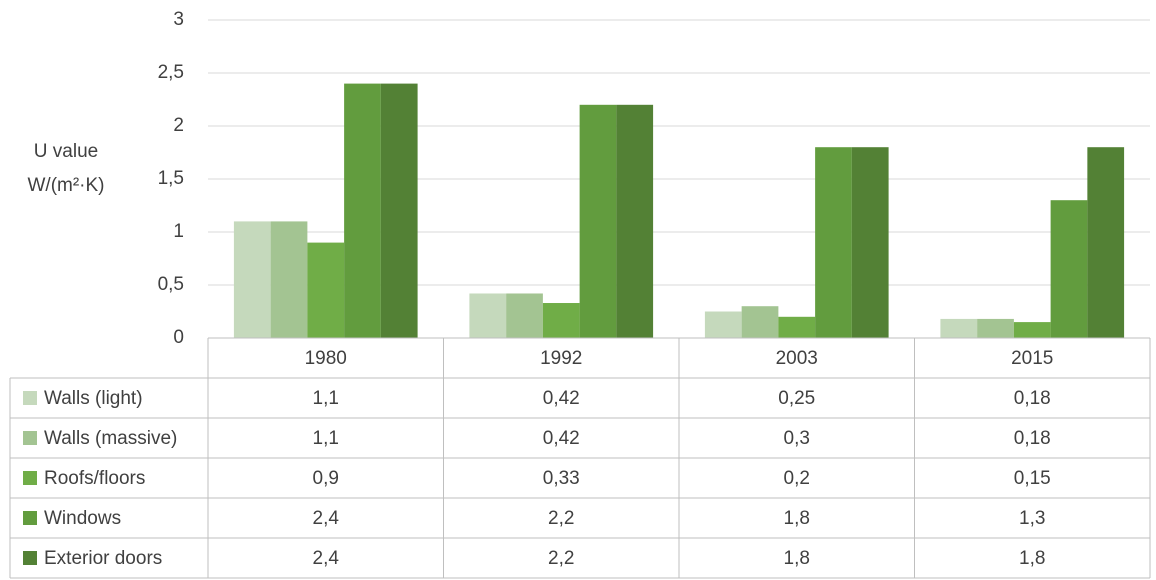  I want to click on x-tick-label: 2003, so click(797, 358).